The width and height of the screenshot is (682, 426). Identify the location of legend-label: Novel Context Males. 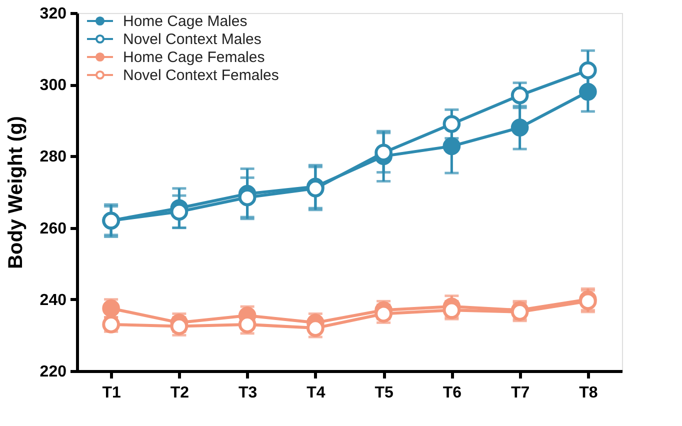
(192, 39).